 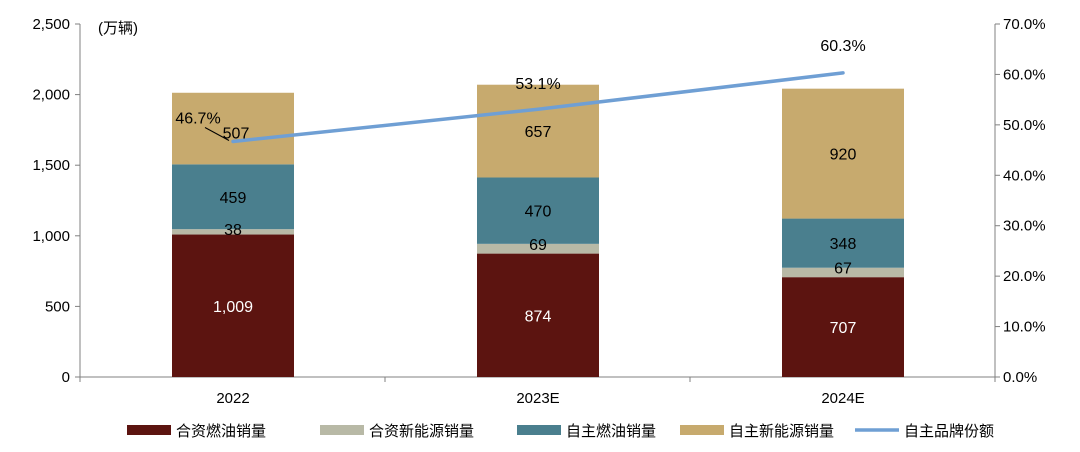 What do you see at coordinates (51, 165) in the screenshot?
I see `y-left-tick-label: 1,500` at bounding box center [51, 165].